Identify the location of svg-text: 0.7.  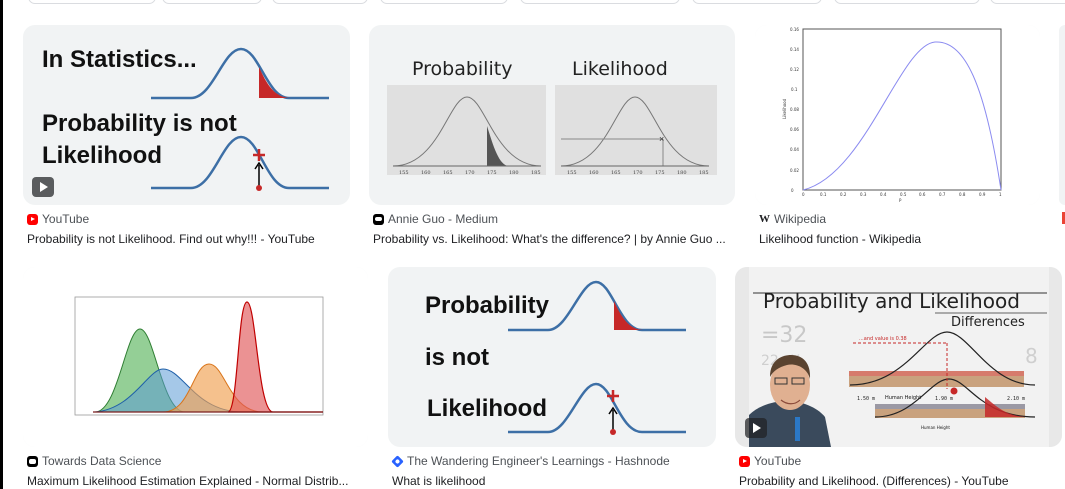
(942, 194).